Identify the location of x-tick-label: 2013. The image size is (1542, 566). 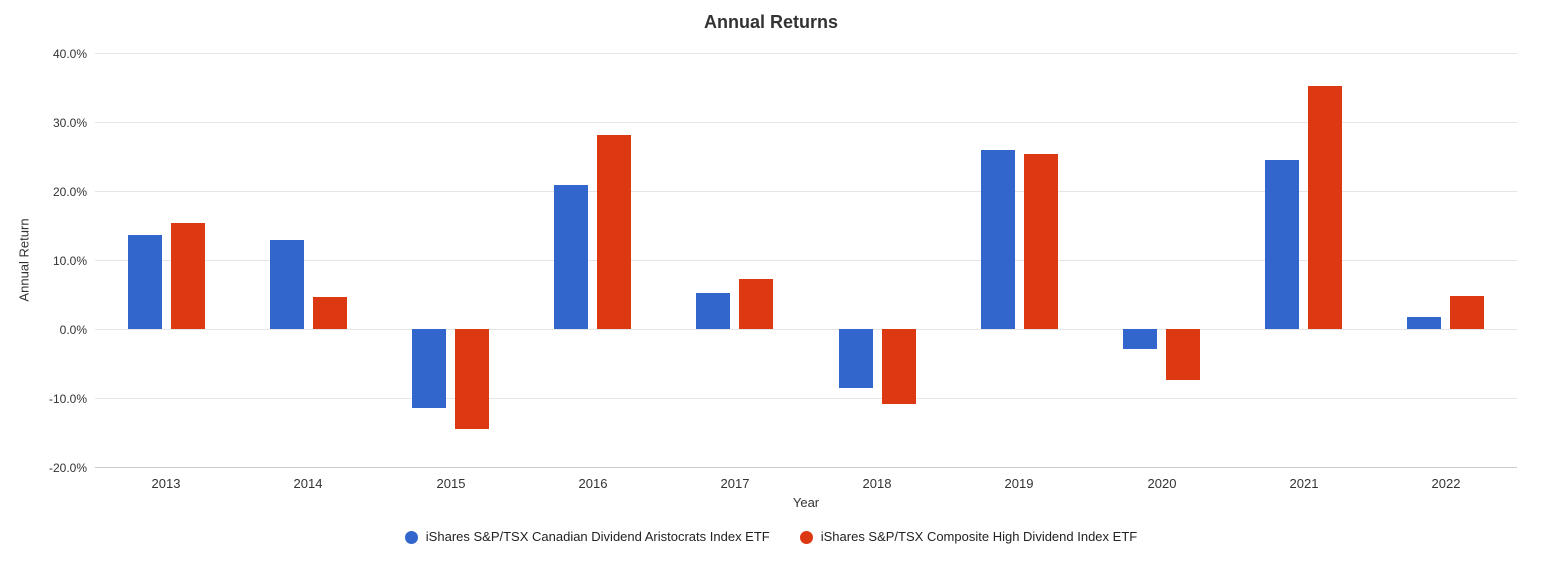
(166, 483).